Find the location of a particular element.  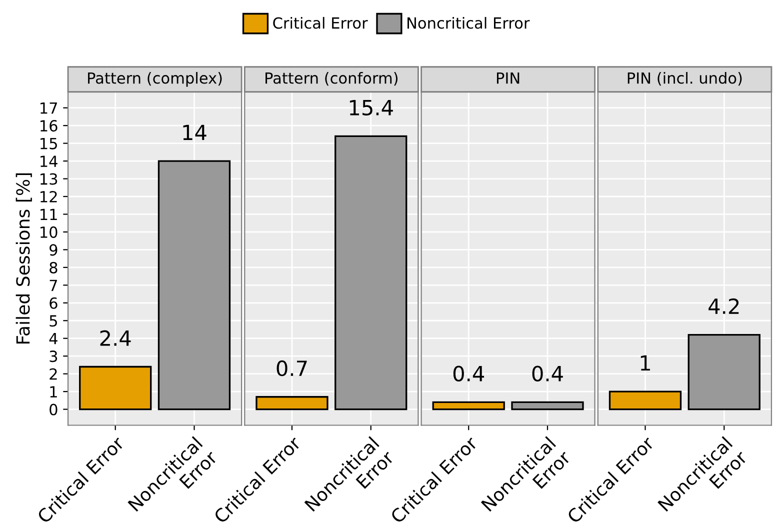

y-tick-label: 4 is located at coordinates (53, 338).